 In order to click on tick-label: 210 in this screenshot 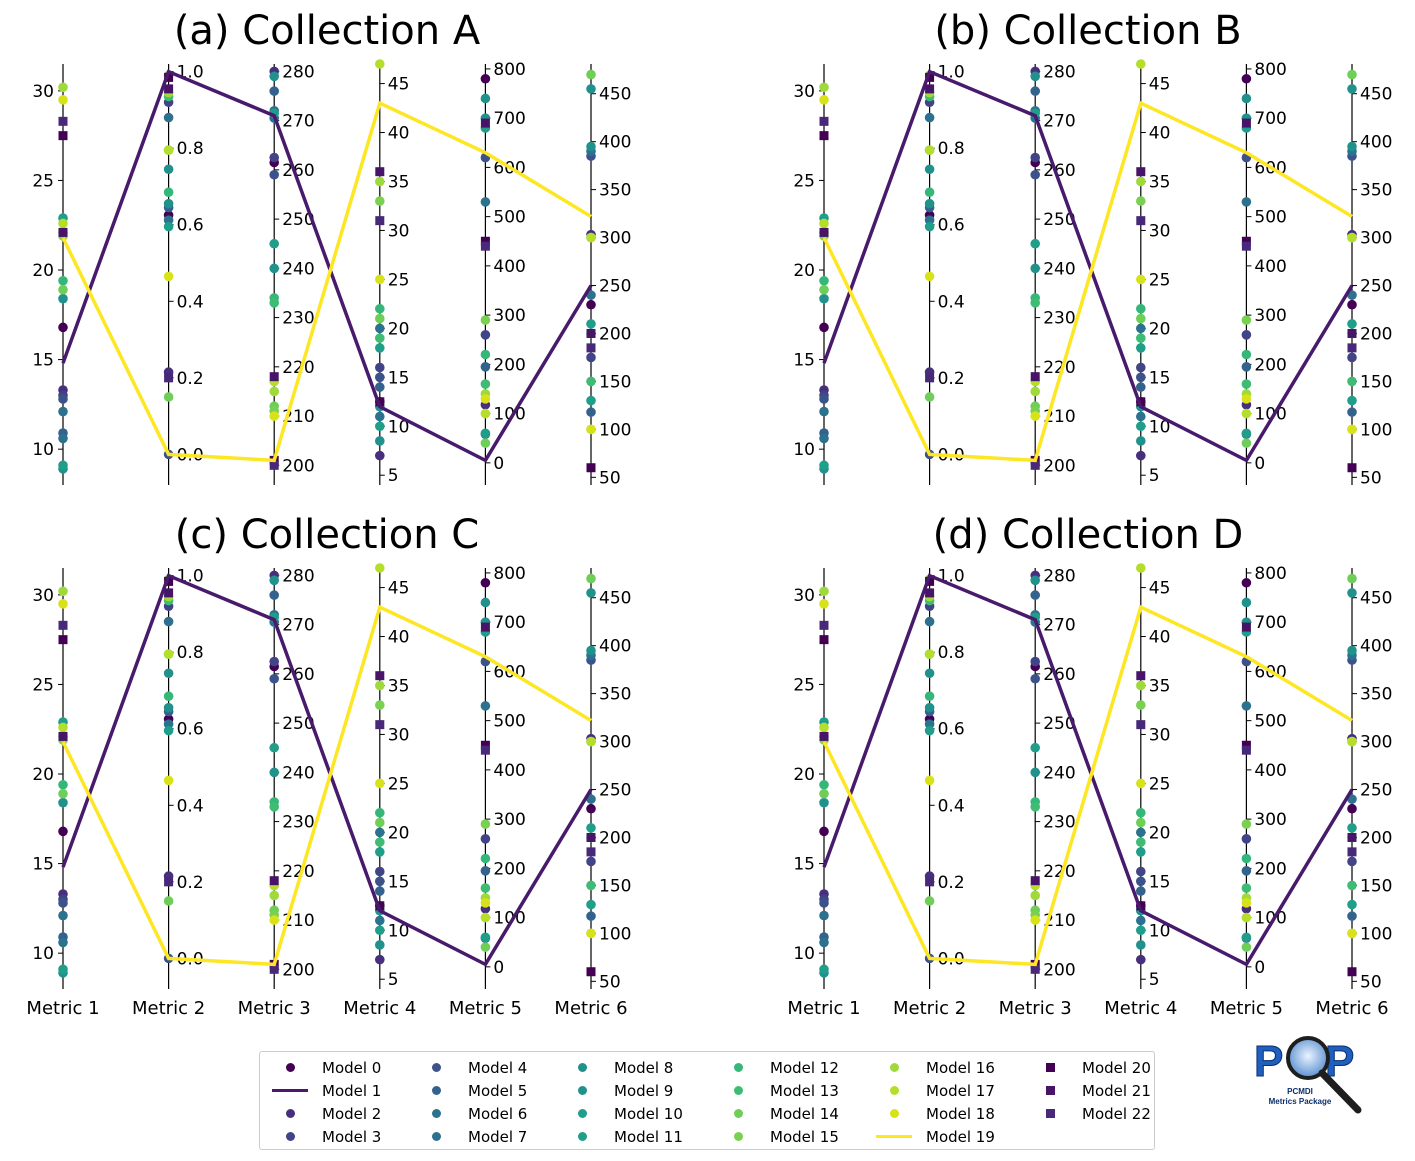, I will do `click(298, 417)`.